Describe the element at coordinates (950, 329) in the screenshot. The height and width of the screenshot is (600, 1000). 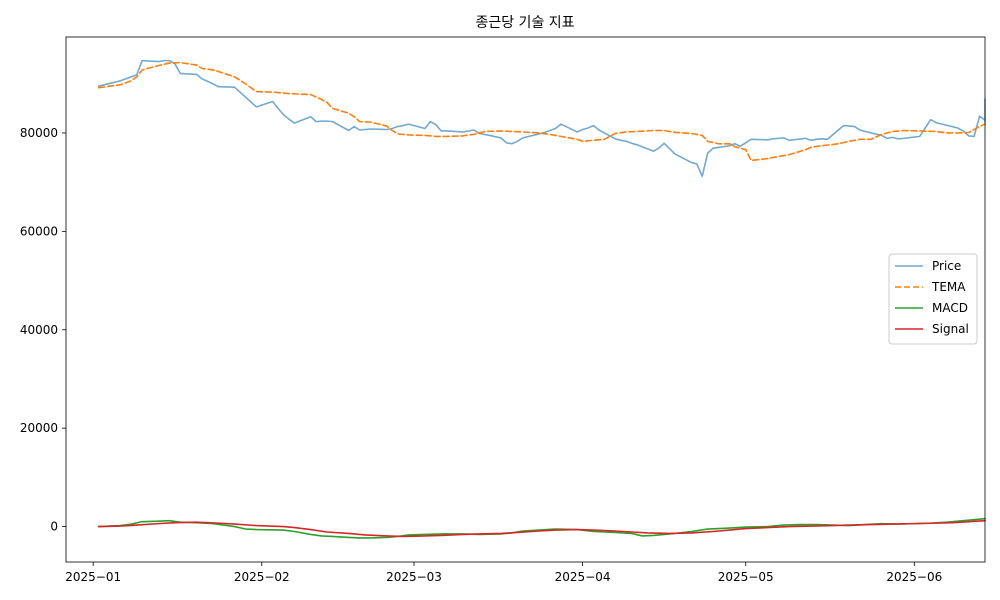
I see `legend-label-signal: Signal` at that location.